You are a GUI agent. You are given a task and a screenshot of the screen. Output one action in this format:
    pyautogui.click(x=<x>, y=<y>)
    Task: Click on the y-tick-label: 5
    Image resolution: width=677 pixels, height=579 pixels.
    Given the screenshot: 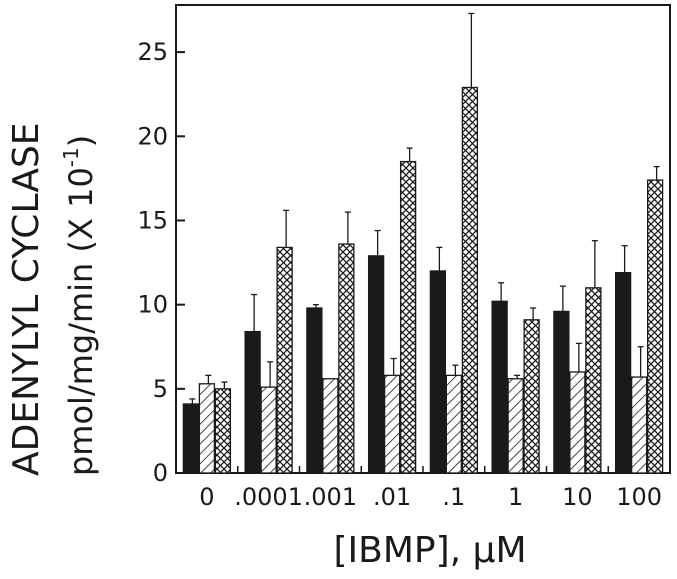 What is the action you would take?
    pyautogui.click(x=160, y=389)
    